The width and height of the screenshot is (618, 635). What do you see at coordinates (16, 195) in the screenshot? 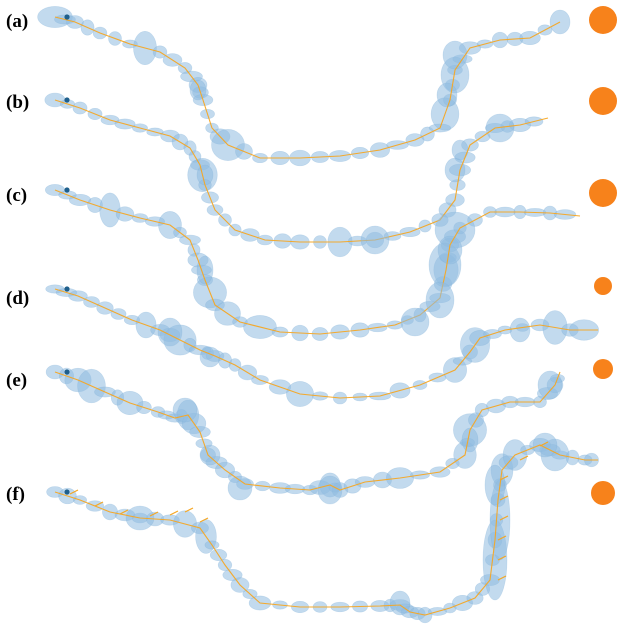
I see `panel-label-c: (c)` at bounding box center [16, 195].